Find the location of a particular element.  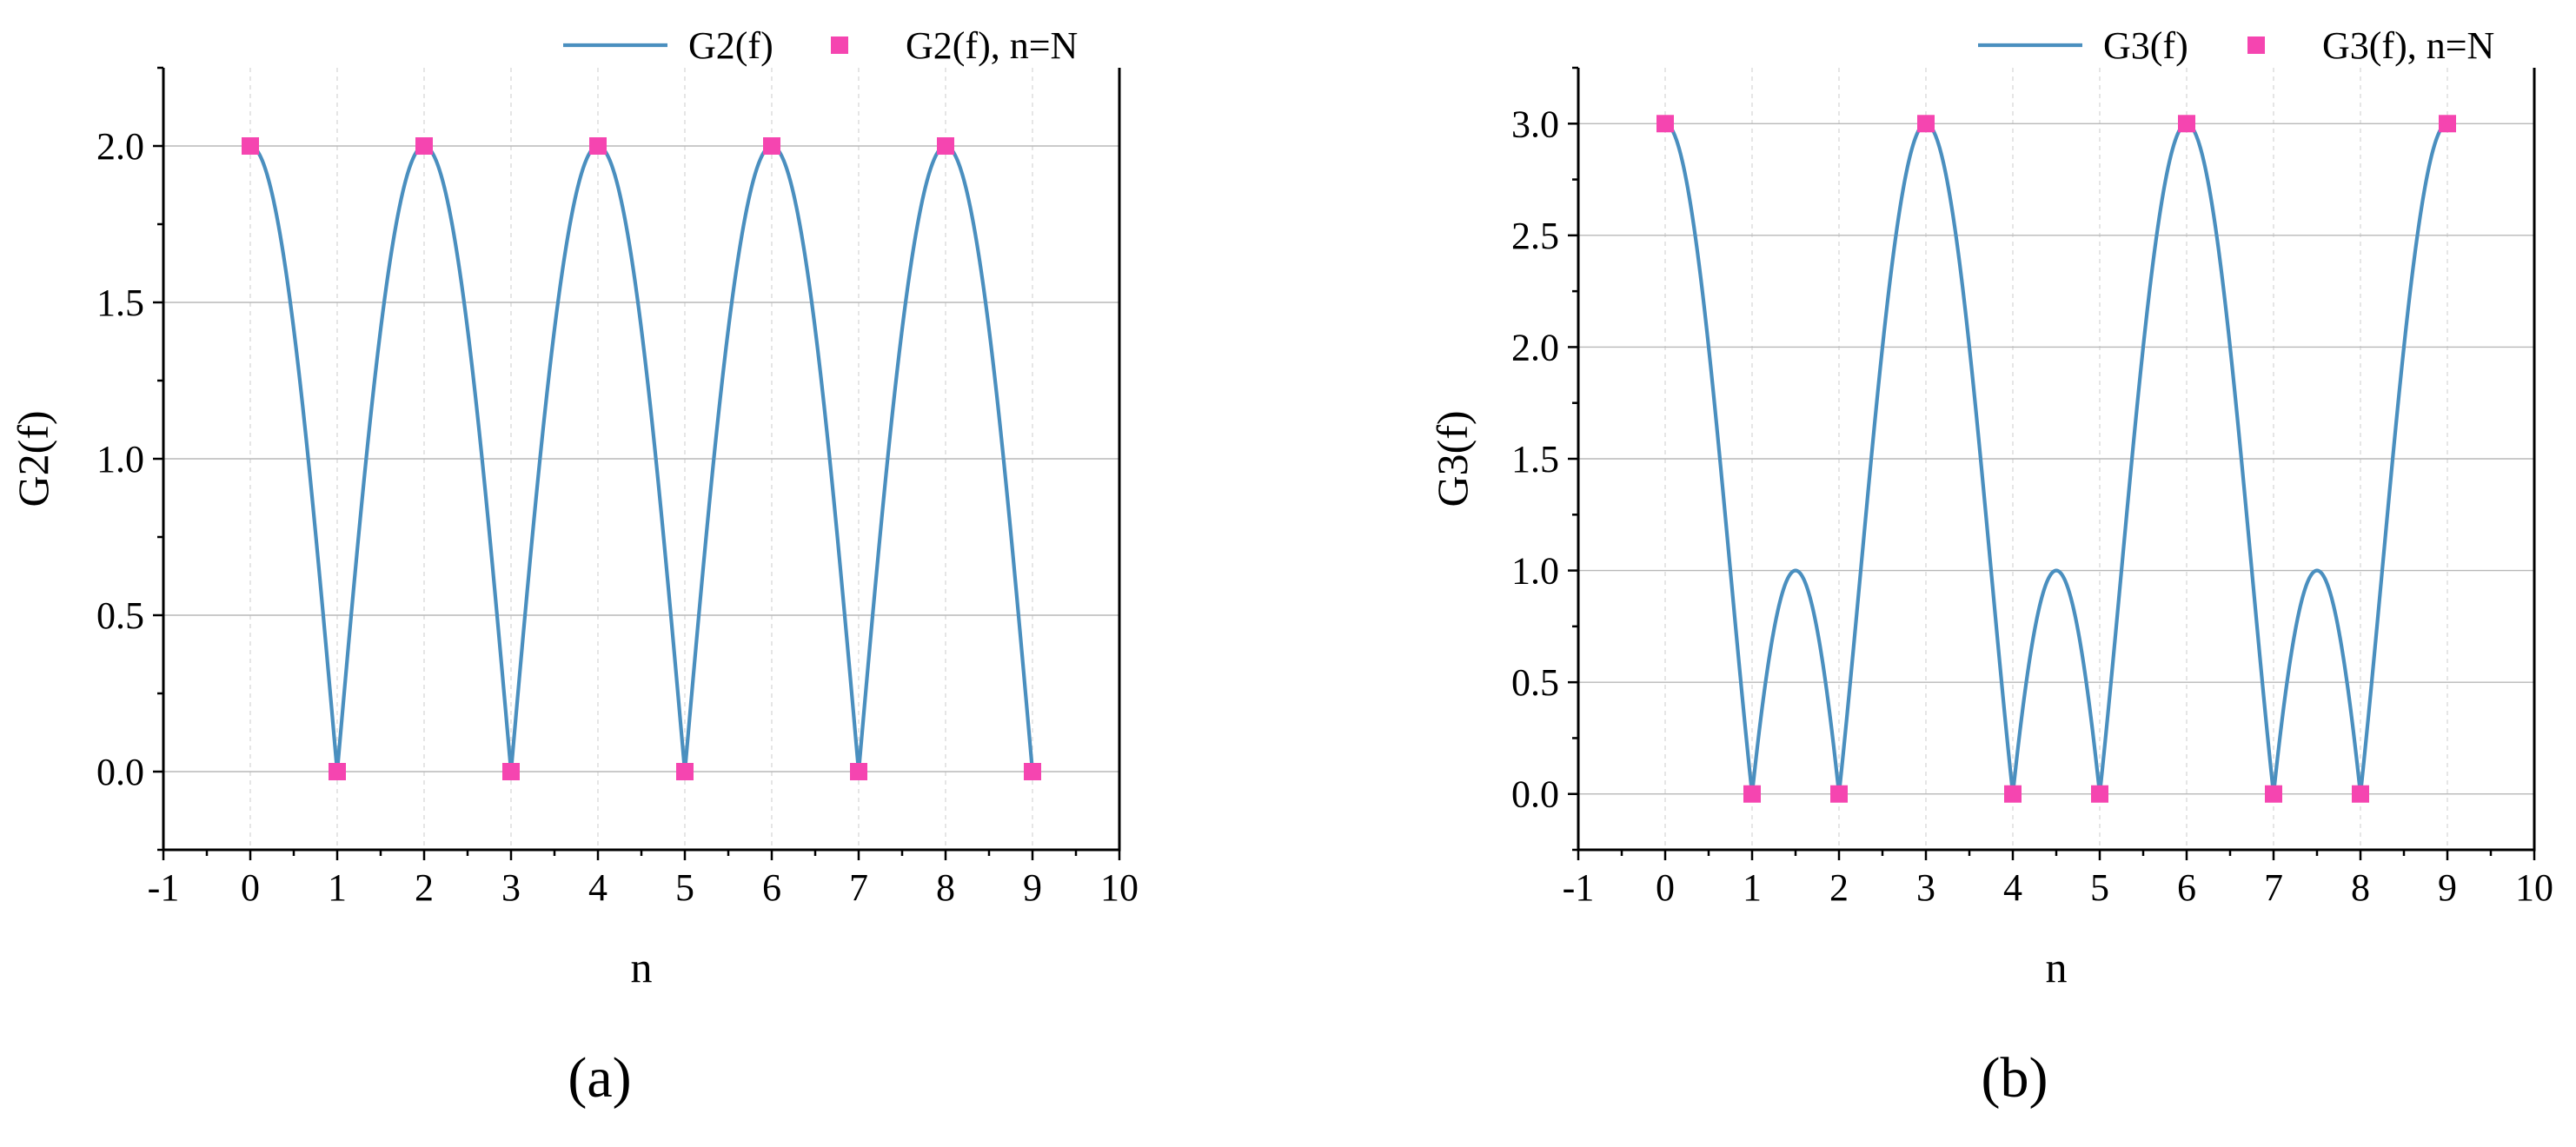

panel-label: (a) is located at coordinates (599, 1078).